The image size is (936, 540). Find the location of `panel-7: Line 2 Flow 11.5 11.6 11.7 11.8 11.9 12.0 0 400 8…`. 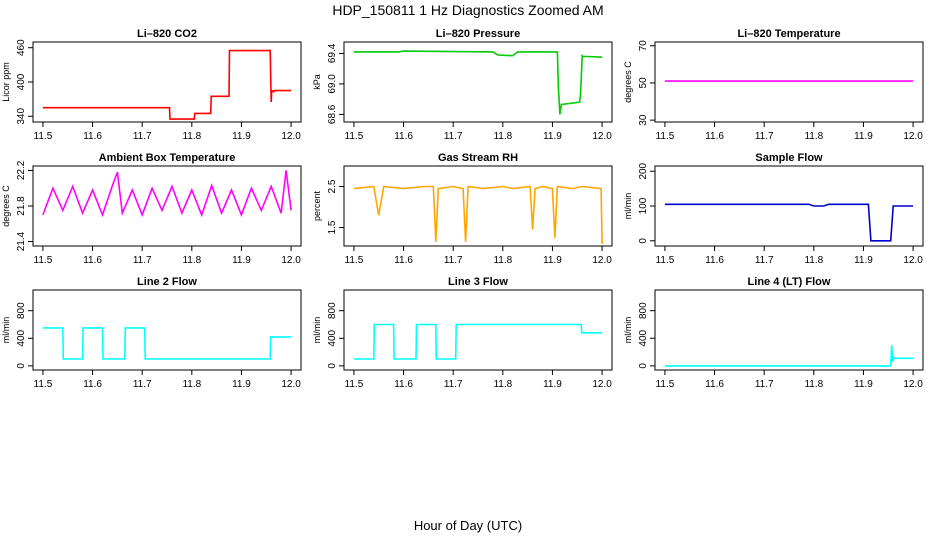

panel-7: Line 2 Flow 11.5 11.6 11.7 11.8 11.9 12.0 0 400 8… is located at coordinates (151, 333).